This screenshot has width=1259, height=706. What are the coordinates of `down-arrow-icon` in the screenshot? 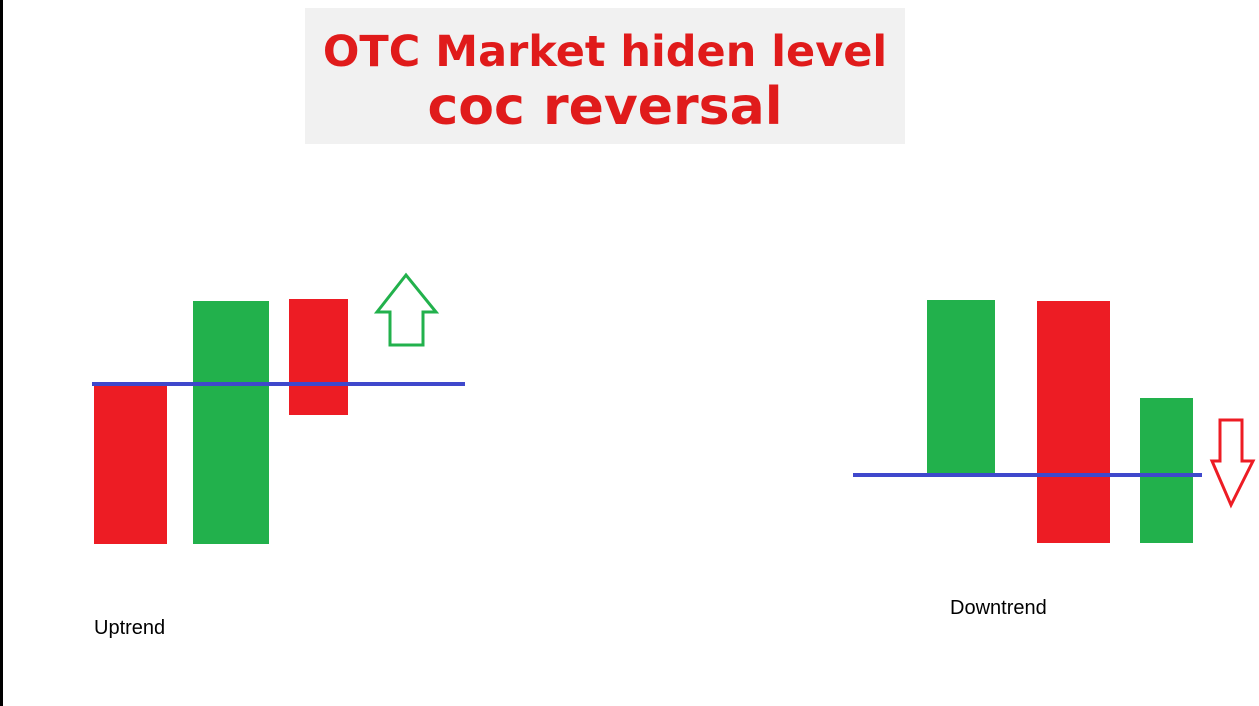 It's located at (1232, 462).